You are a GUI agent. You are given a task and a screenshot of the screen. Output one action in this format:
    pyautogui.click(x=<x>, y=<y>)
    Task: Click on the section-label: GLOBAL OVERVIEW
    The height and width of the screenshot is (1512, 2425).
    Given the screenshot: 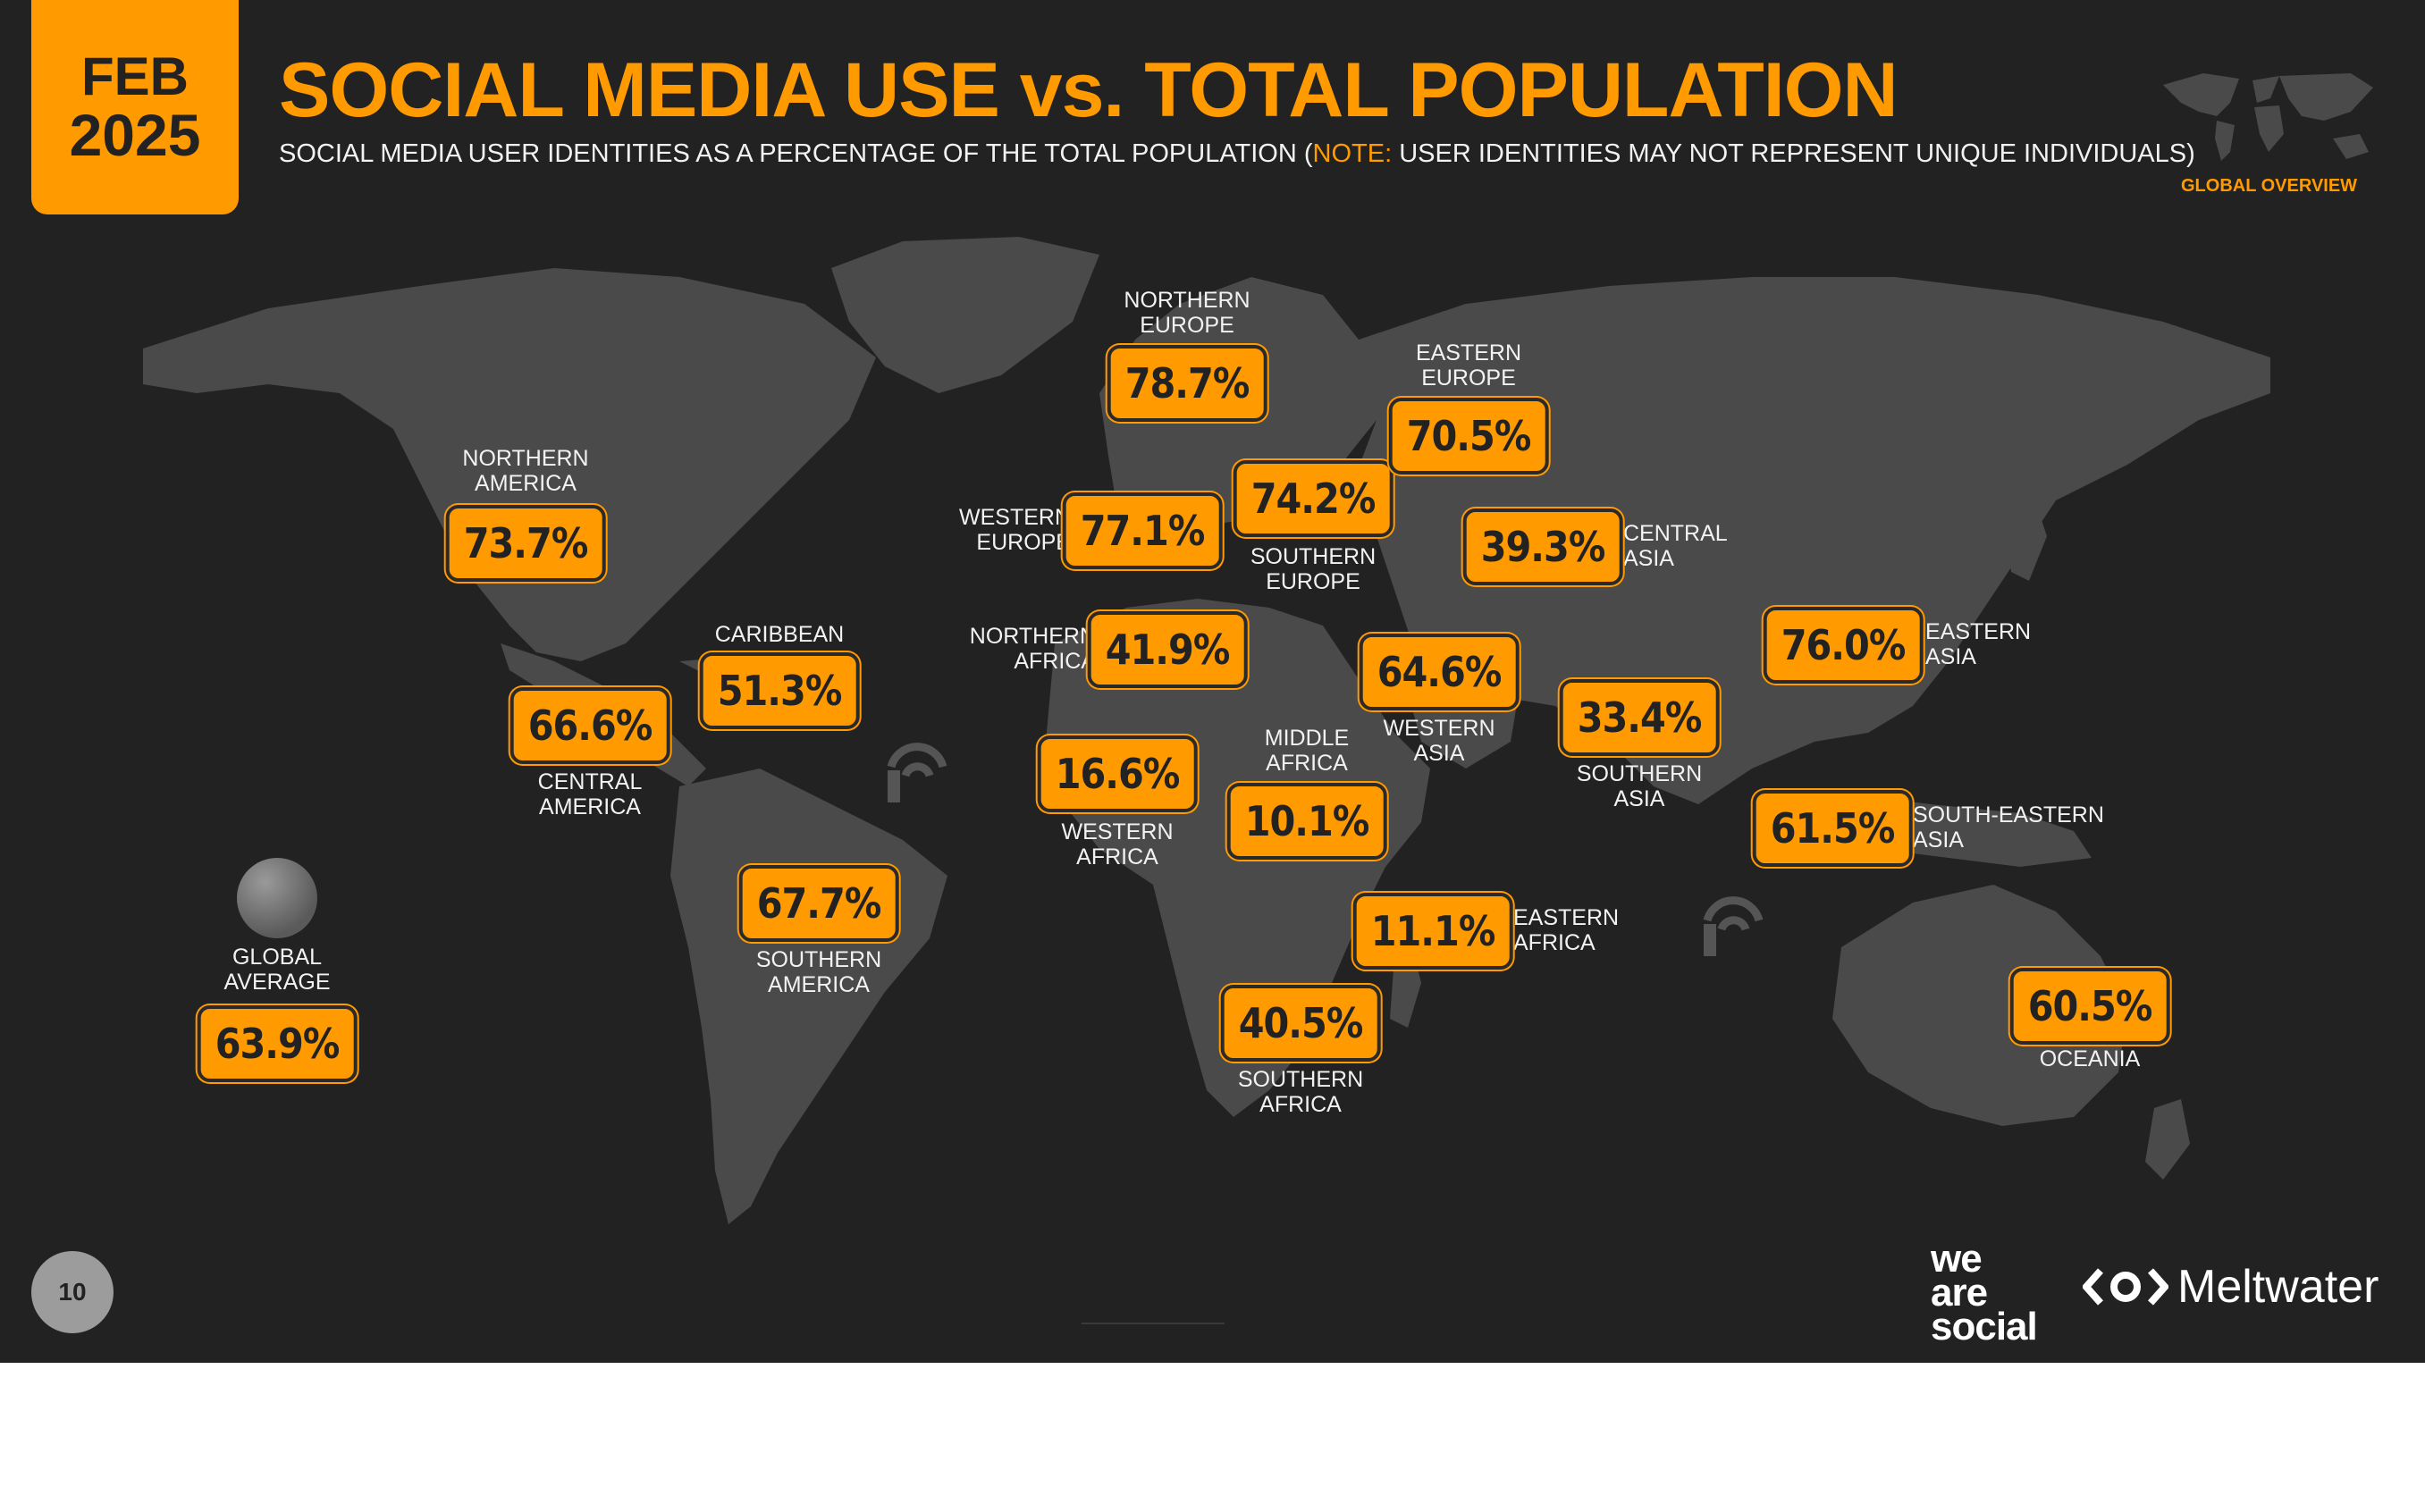 What is the action you would take?
    pyautogui.click(x=2269, y=186)
    